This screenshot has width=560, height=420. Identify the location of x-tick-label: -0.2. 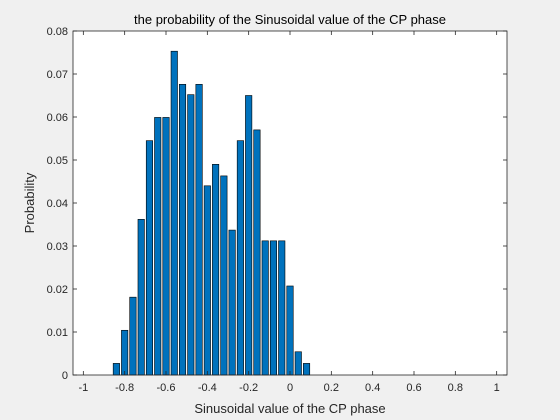
(248, 388).